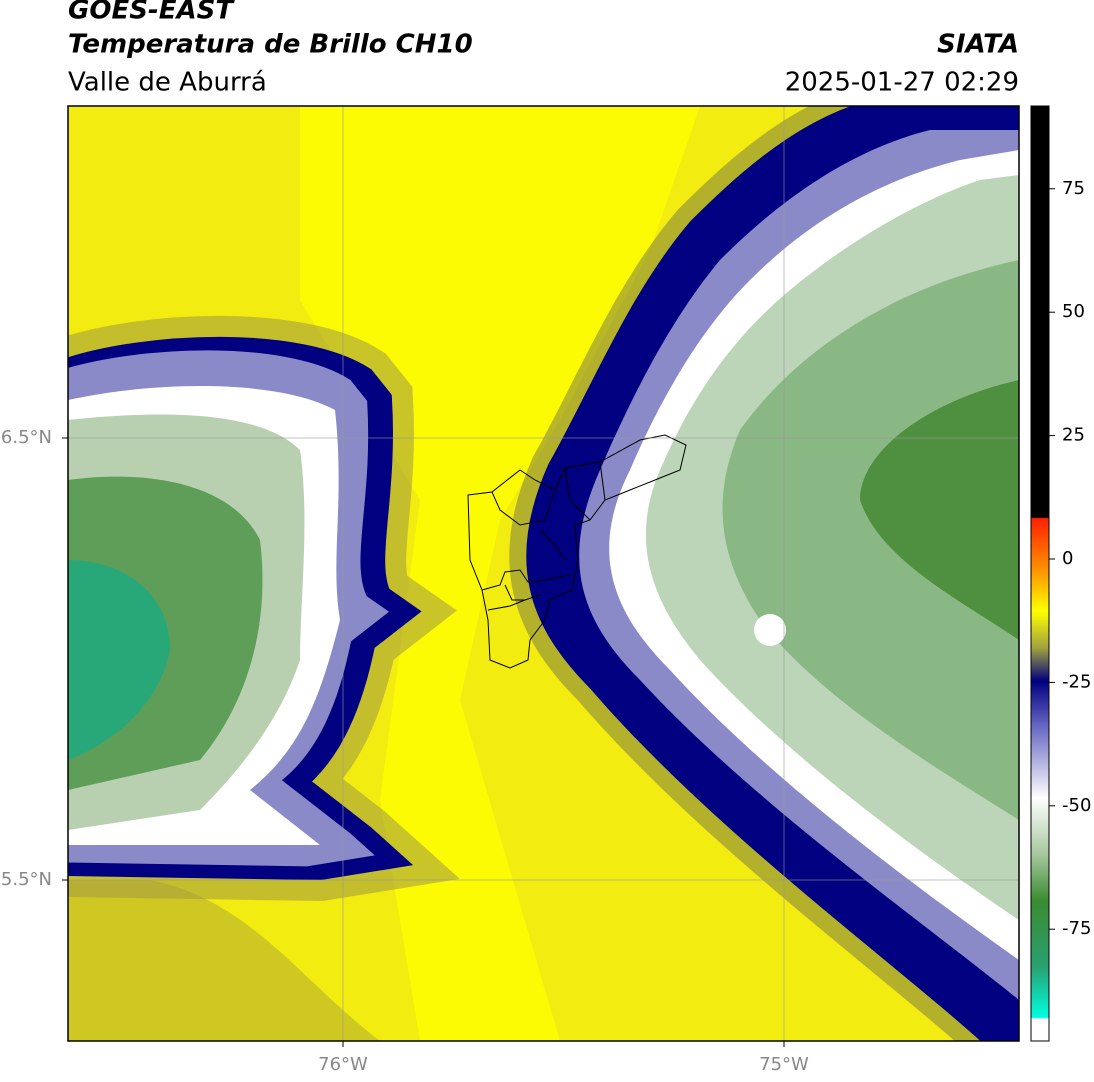  Describe the element at coordinates (1073, 311) in the screenshot. I see `colorbar-tick-label: 50` at that location.